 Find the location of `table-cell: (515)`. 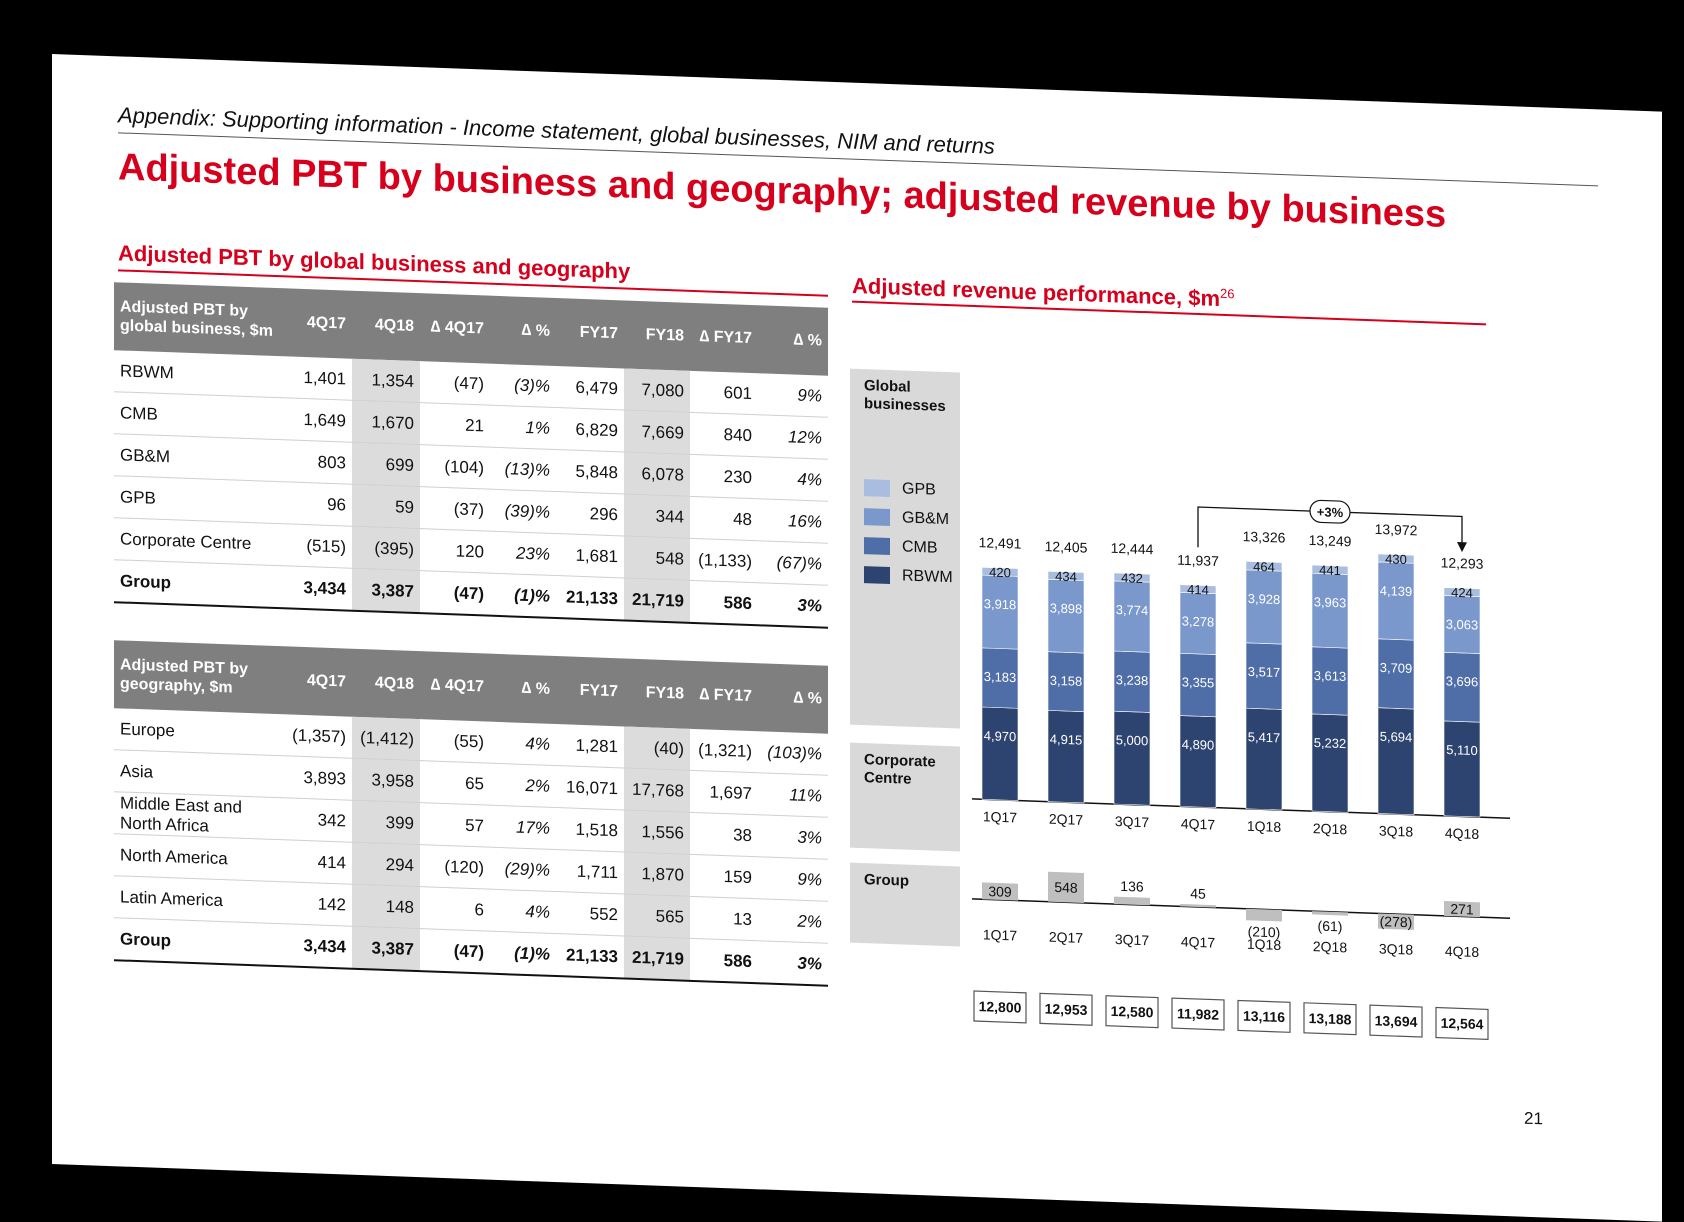

table-cell: (515) is located at coordinates (318, 546).